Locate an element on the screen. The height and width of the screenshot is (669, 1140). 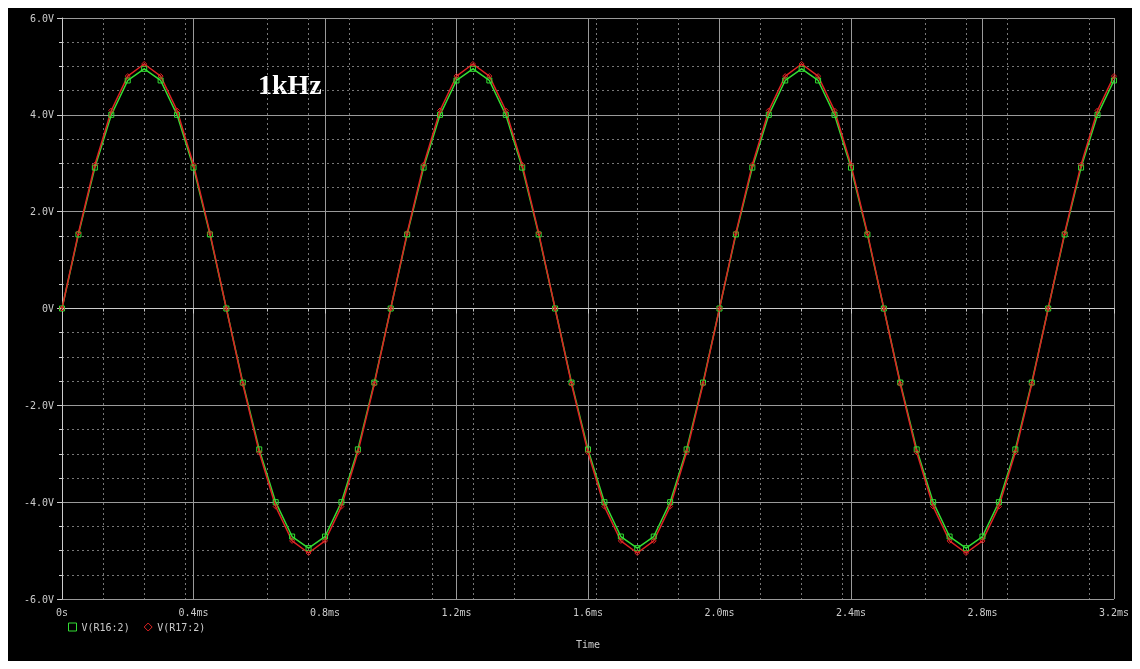
x-axis-title: Time is located at coordinates (588, 644).